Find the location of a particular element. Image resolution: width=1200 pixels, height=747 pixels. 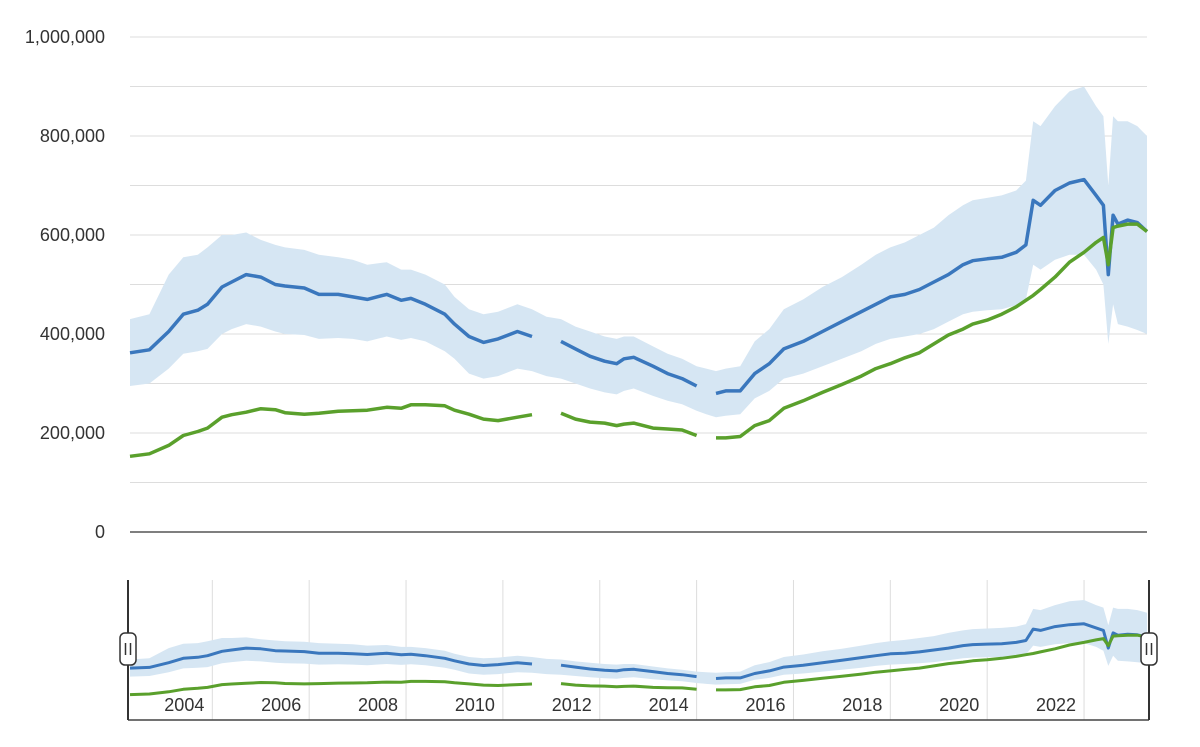

y-tick-label: 200,000 is located at coordinates (72, 433).